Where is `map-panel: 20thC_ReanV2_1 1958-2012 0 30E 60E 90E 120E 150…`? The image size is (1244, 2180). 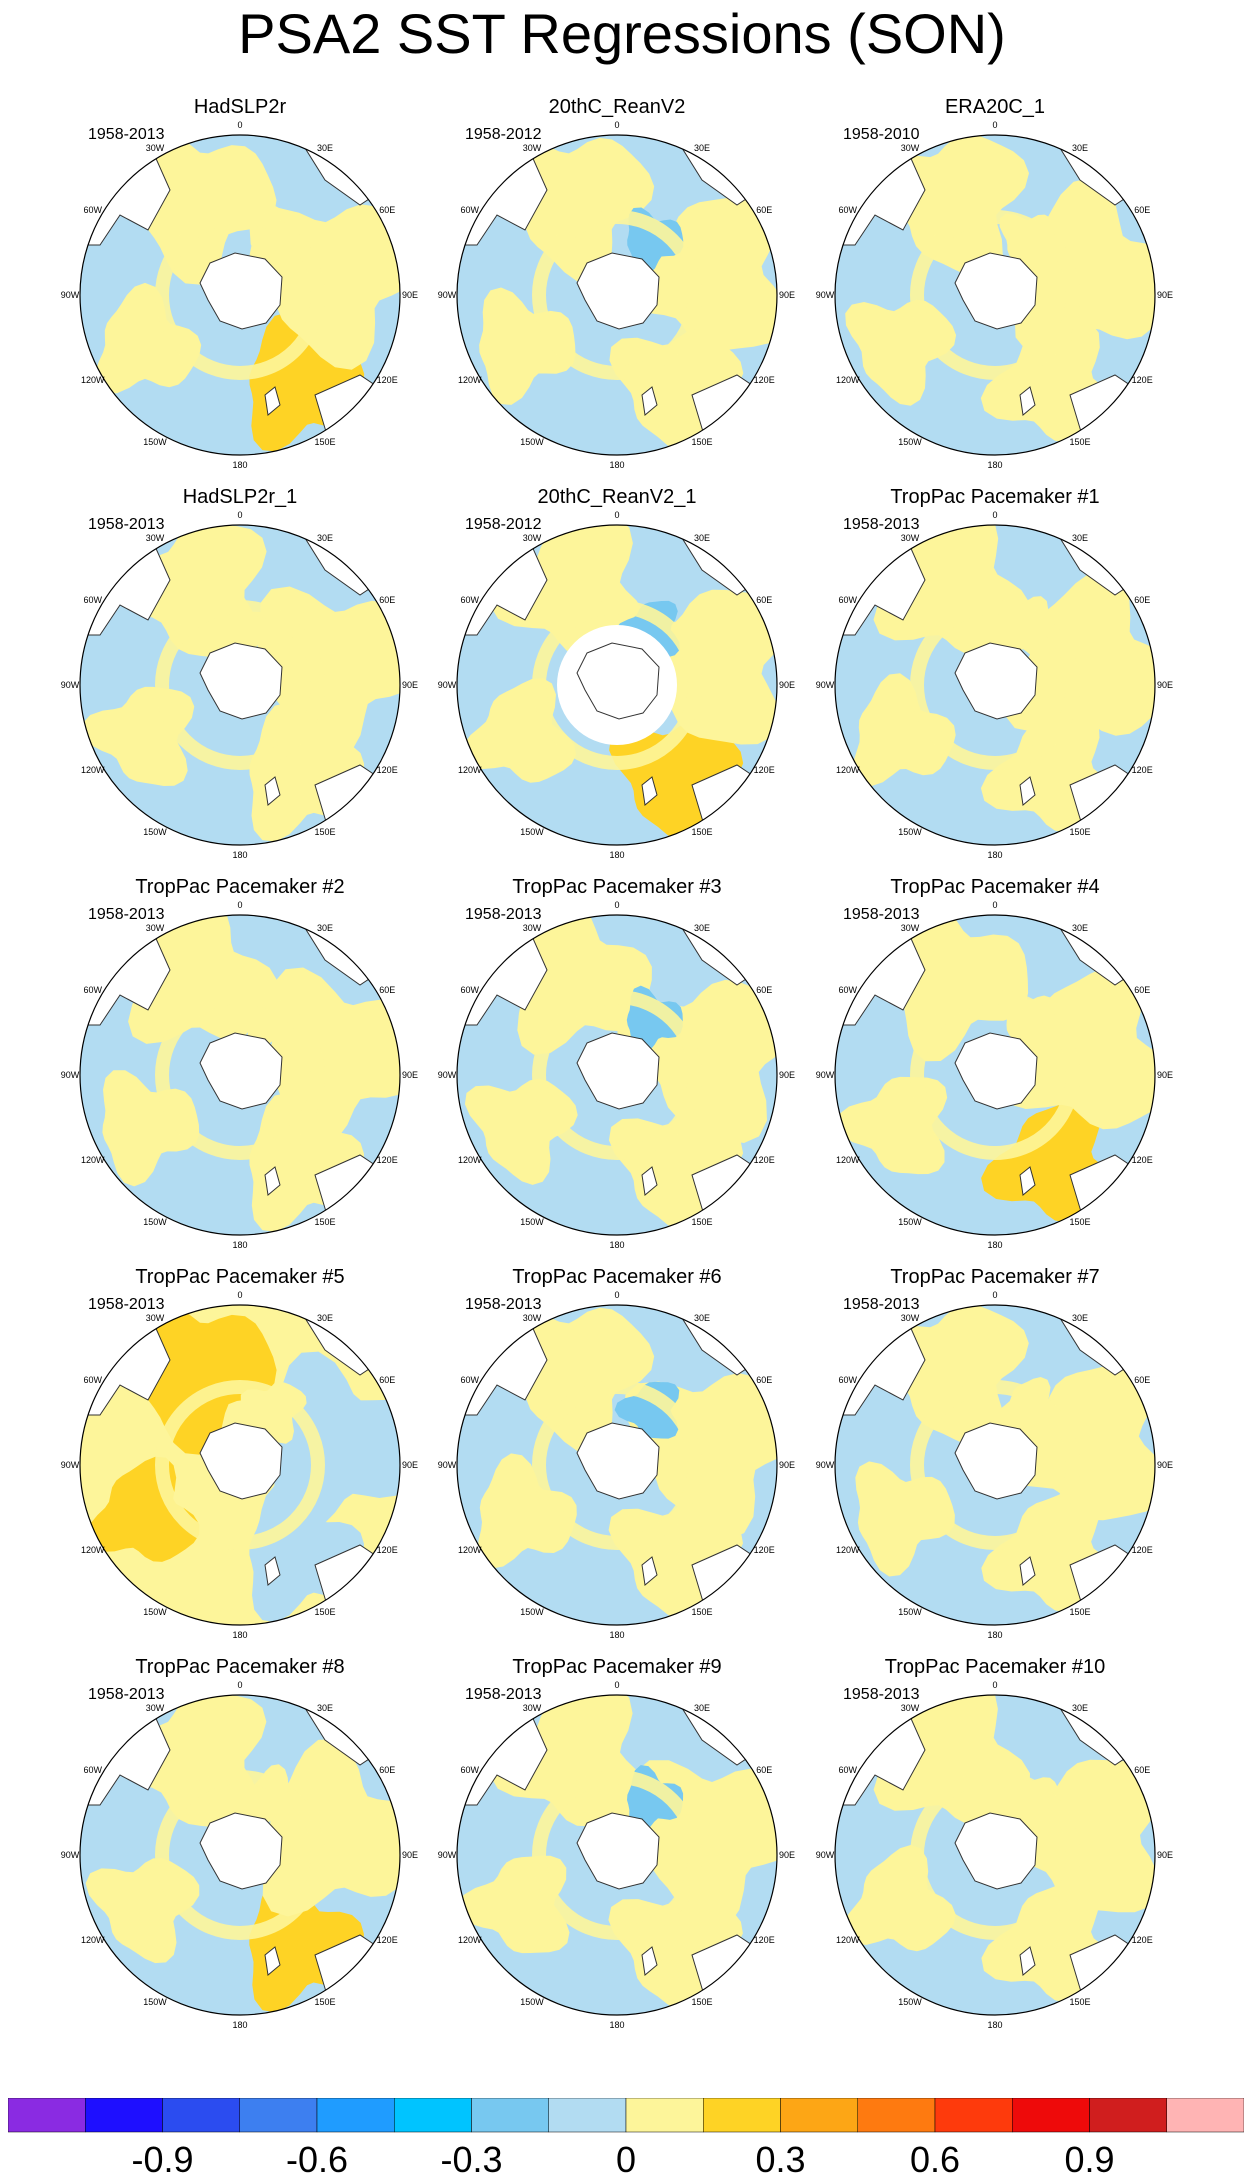 map-panel: 20thC_ReanV2_1 1958-2012 0 30E 60E 90E 120E 150… is located at coordinates (617, 680).